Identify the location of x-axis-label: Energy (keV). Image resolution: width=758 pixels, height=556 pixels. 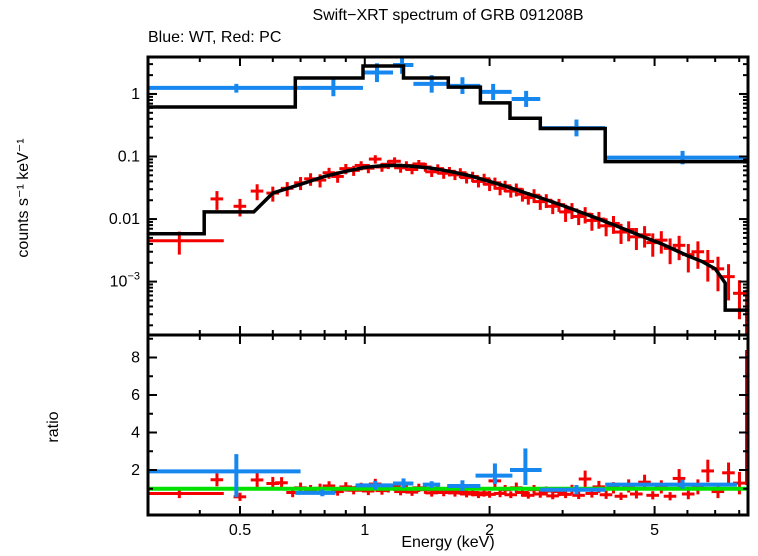
(448, 542).